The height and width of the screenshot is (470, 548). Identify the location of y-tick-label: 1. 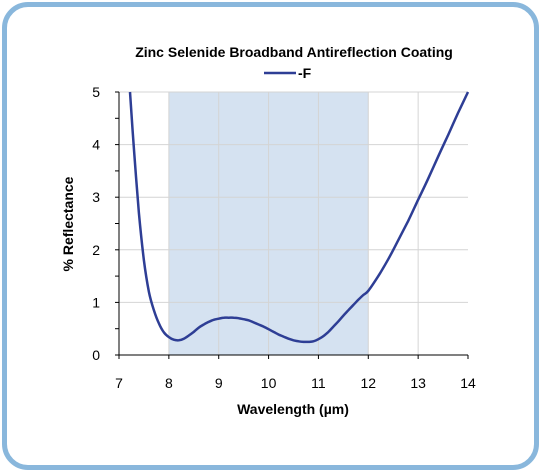
(96, 302).